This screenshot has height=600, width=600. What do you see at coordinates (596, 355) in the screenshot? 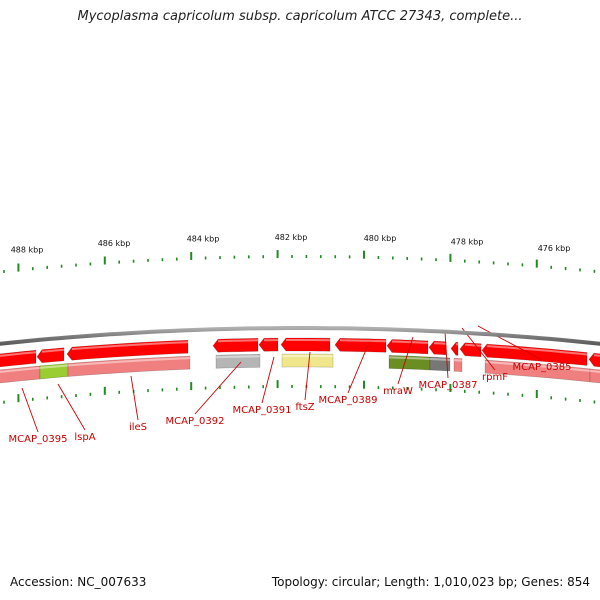
I see `gene-edge-fwd-highlight` at bounding box center [596, 355].